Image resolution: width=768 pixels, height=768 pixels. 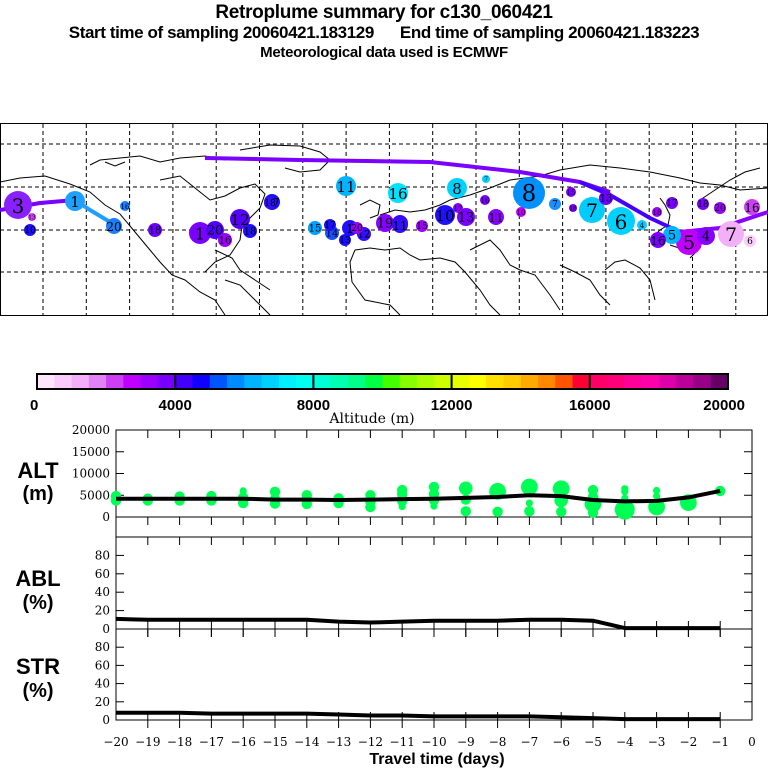 What do you see at coordinates (147, 742) in the screenshot?
I see `x-tick-label: −19` at bounding box center [147, 742].